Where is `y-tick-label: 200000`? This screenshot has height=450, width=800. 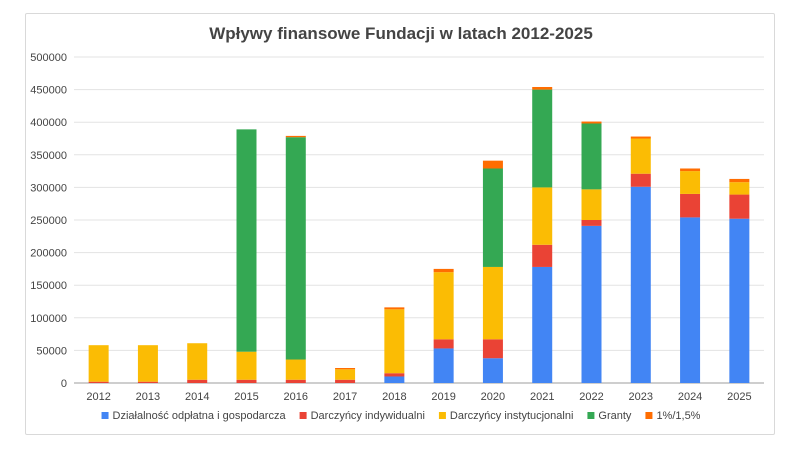
y-tick-label: 200000 is located at coordinates (48, 254).